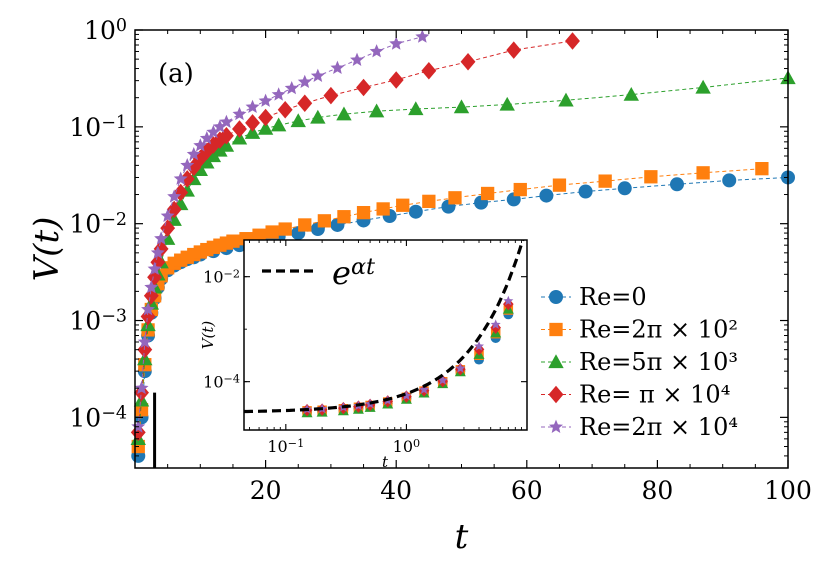 Image resolution: width=830 pixels, height=567 pixels. I want to click on inset-x-tick-label: 10⁰, so click(406, 446).